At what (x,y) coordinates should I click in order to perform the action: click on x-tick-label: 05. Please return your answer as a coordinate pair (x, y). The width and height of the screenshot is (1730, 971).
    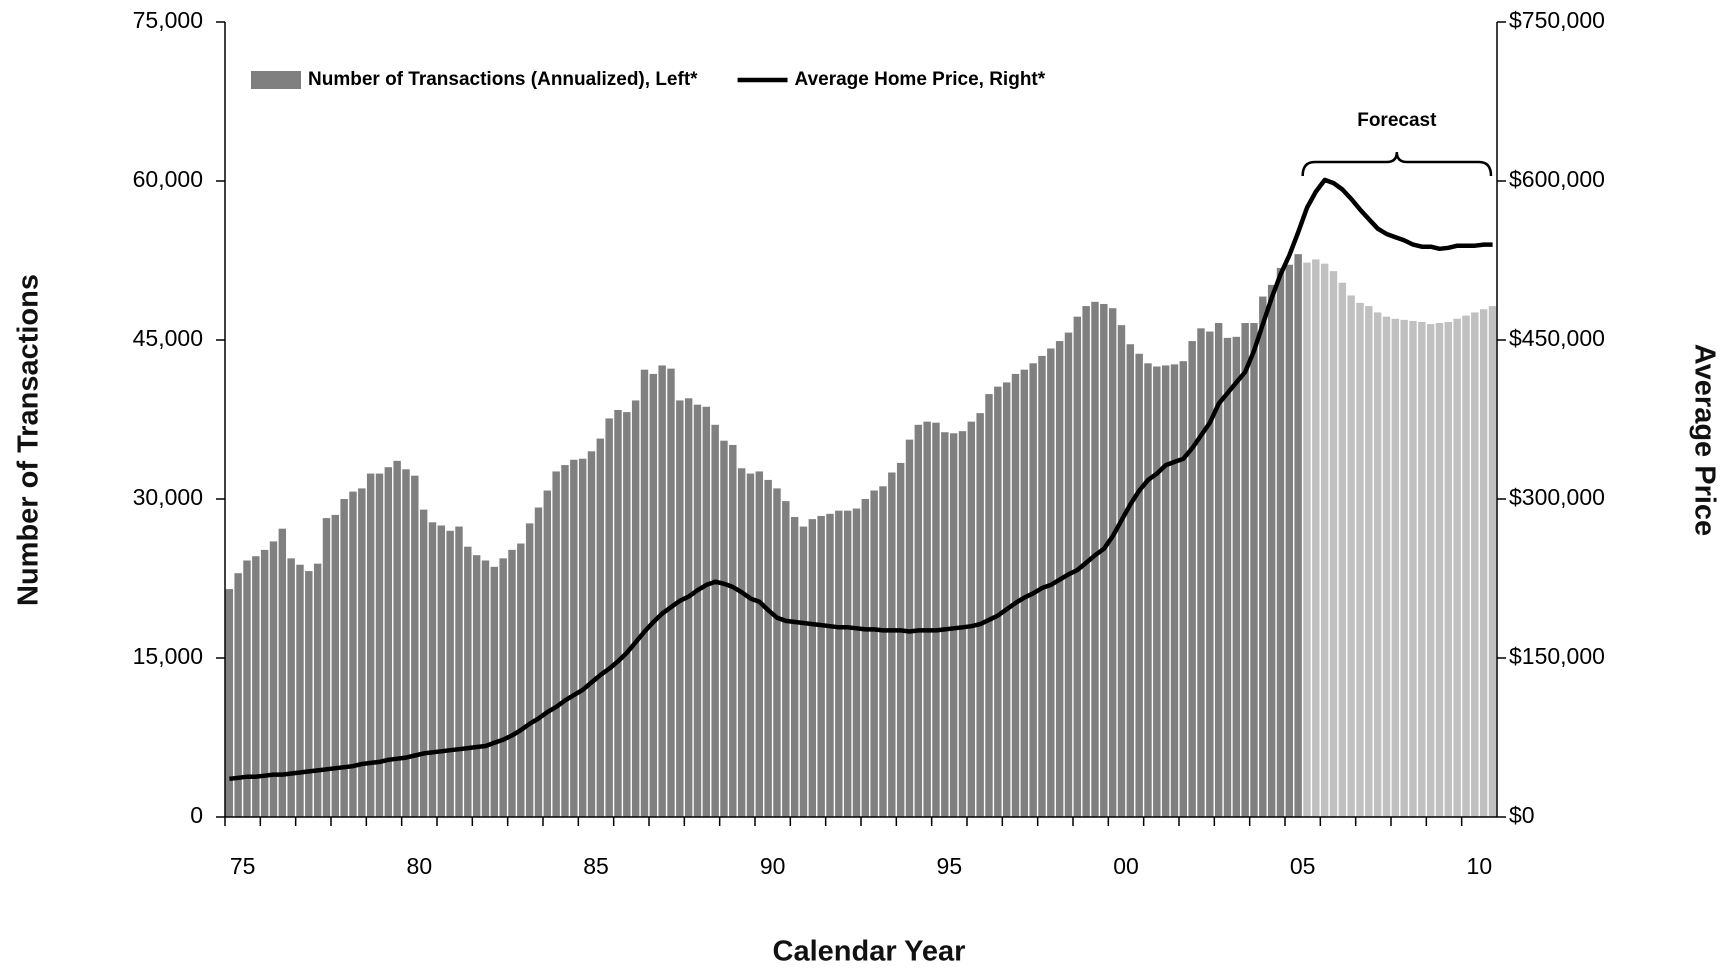
    Looking at the image, I should click on (1303, 866).